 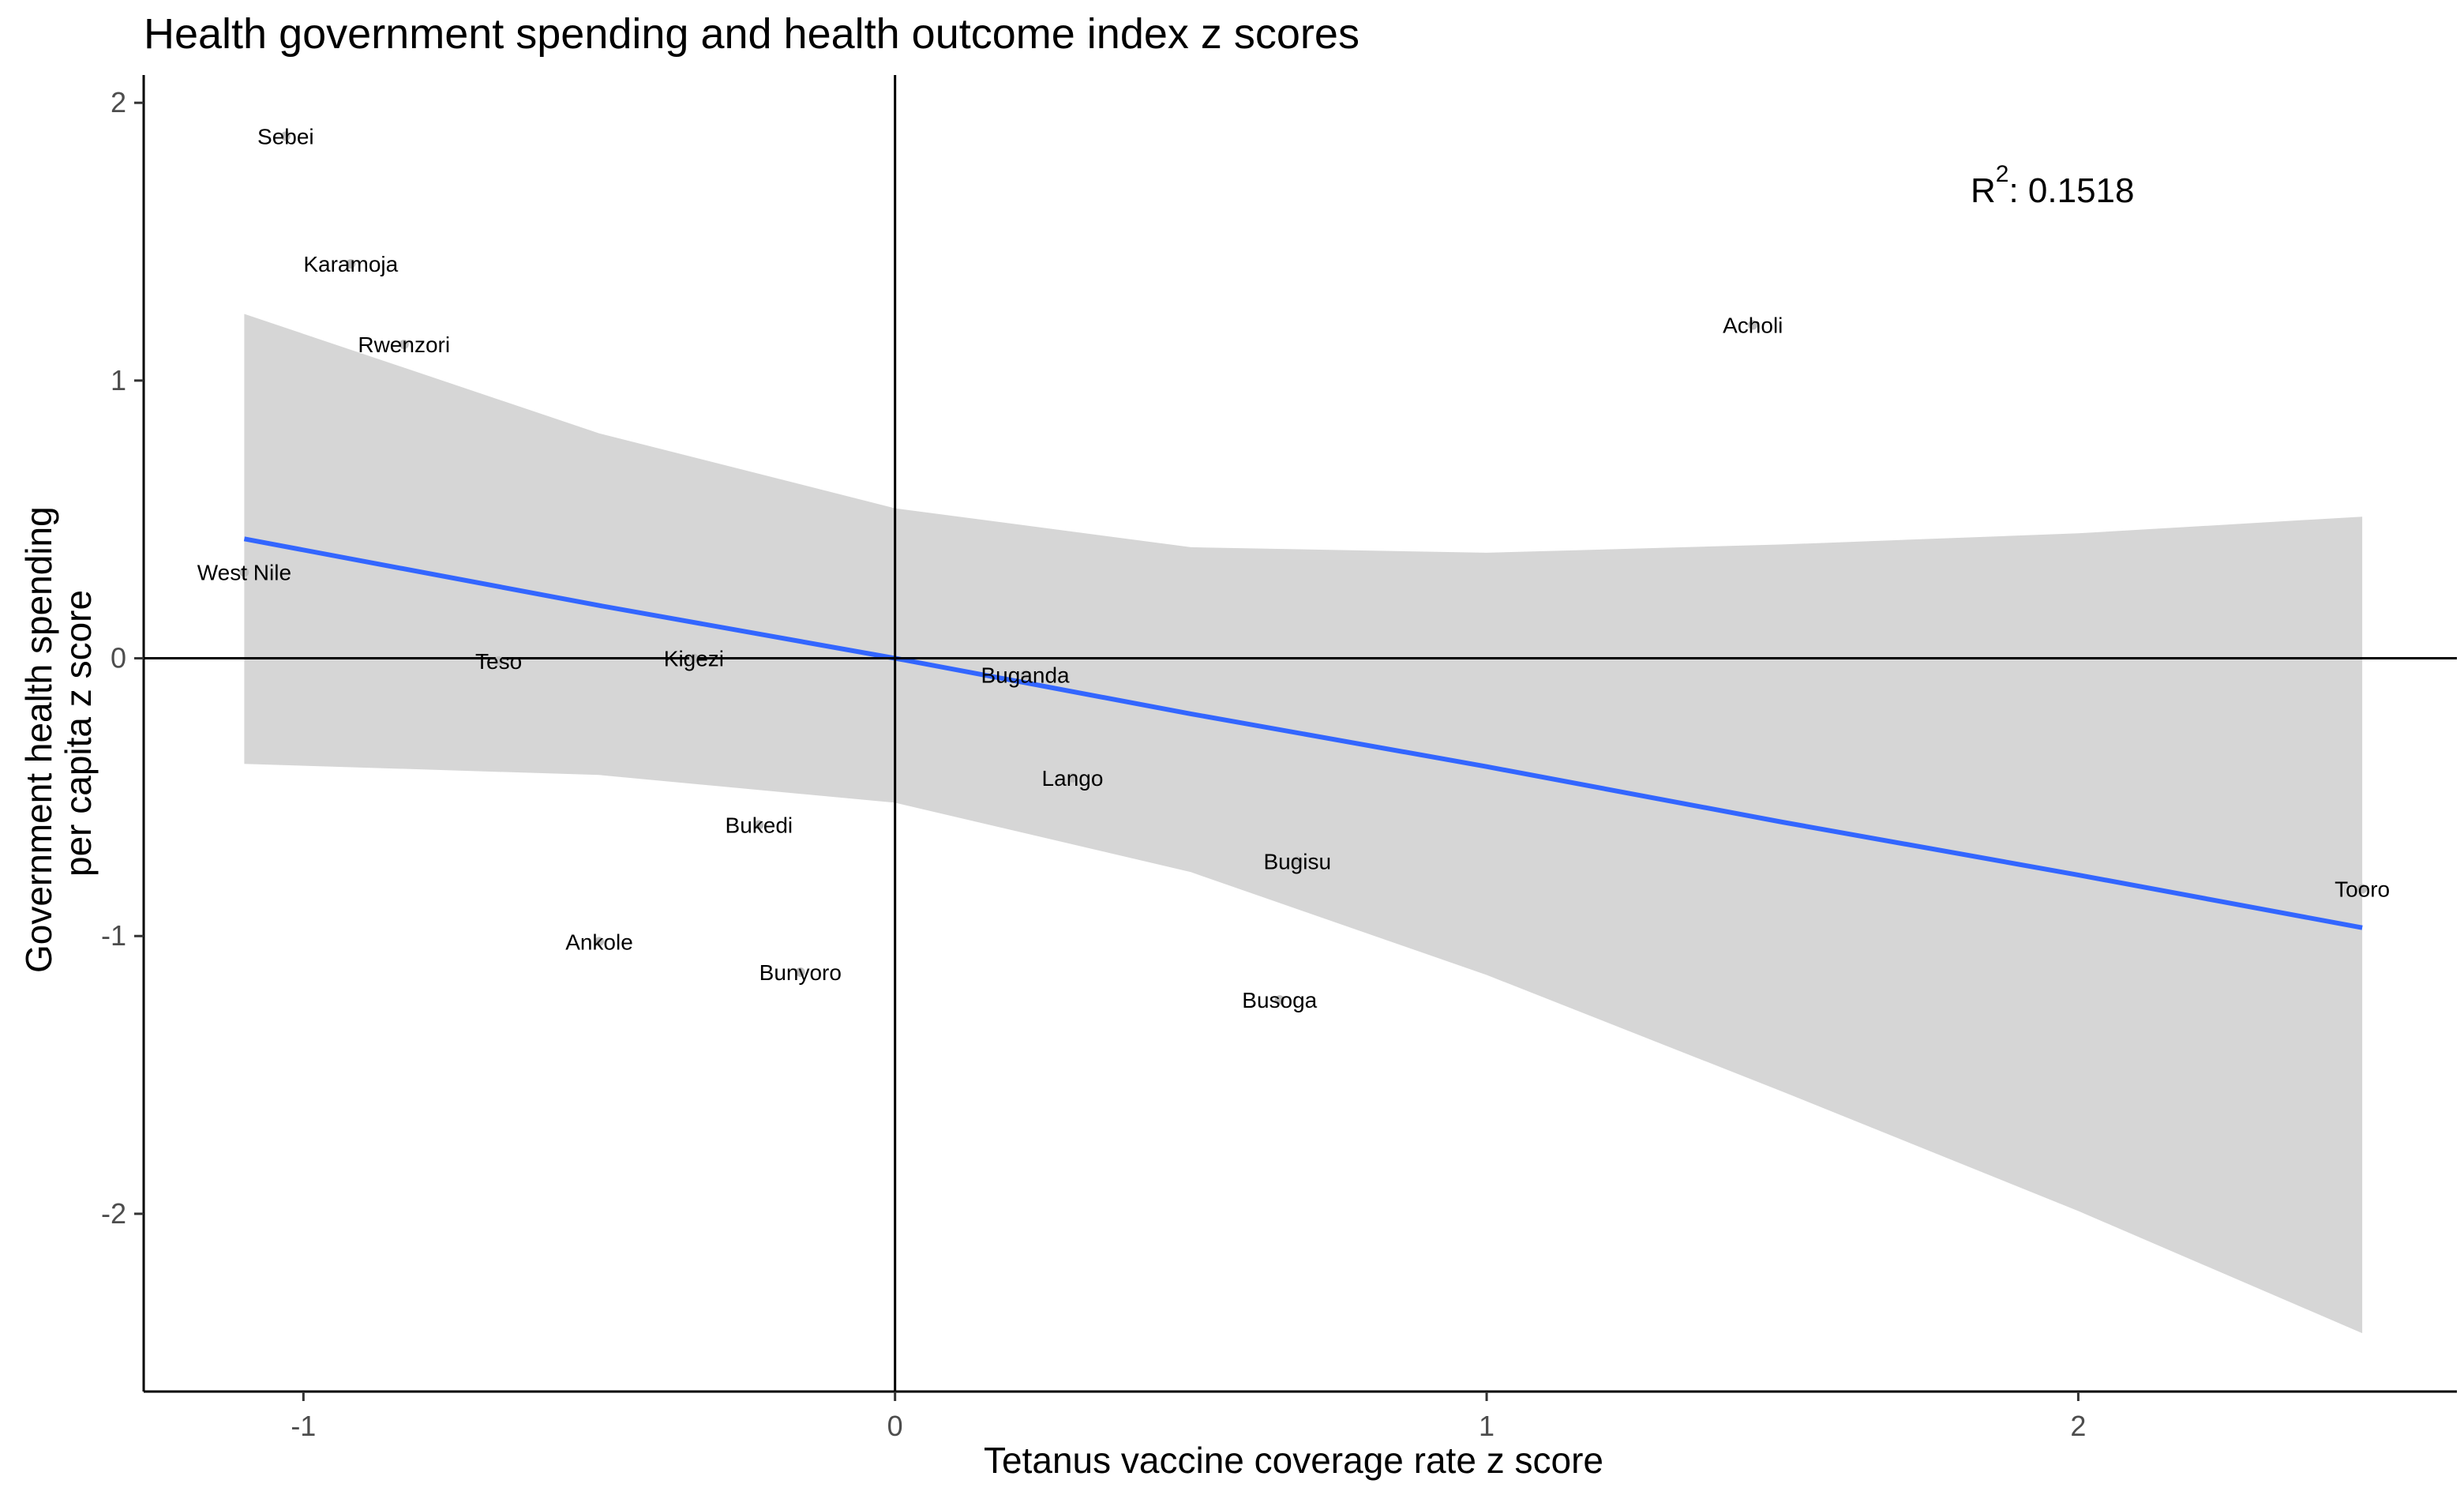 I want to click on data-point-busoga, so click(x=1279, y=1000).